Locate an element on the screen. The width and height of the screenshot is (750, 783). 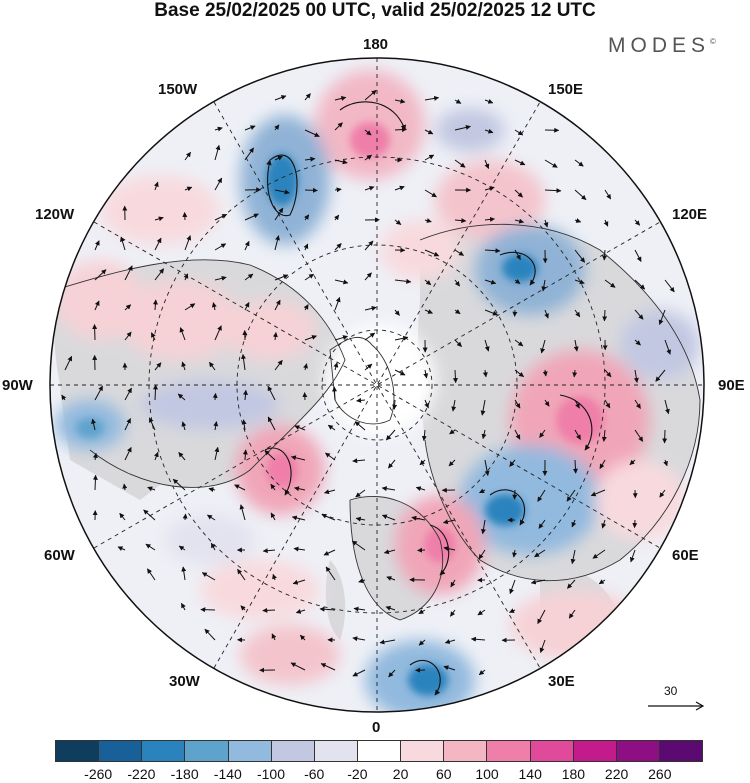
modes-logo: MODES© is located at coordinates (662, 46).